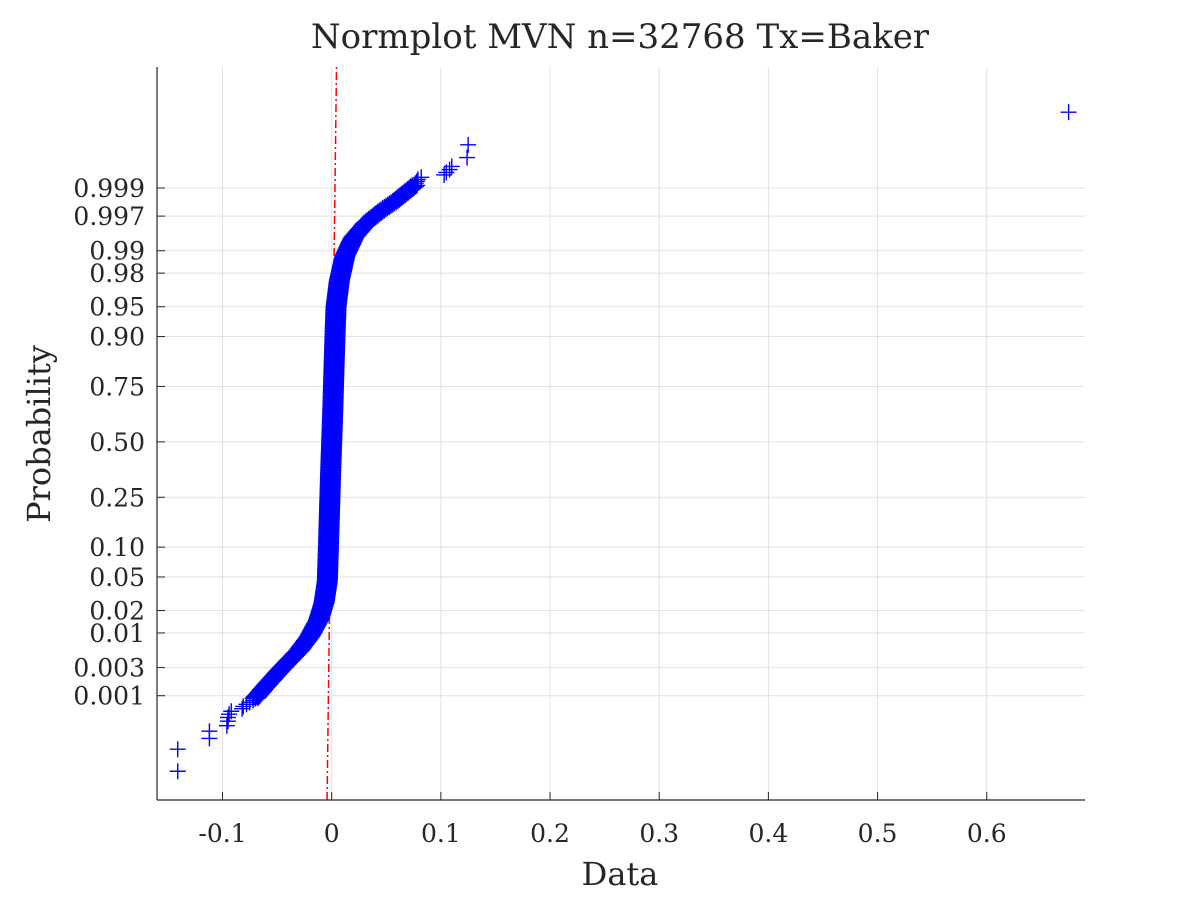 This screenshot has width=1200, height=900. I want to click on reference-line-group, so click(332, 433).